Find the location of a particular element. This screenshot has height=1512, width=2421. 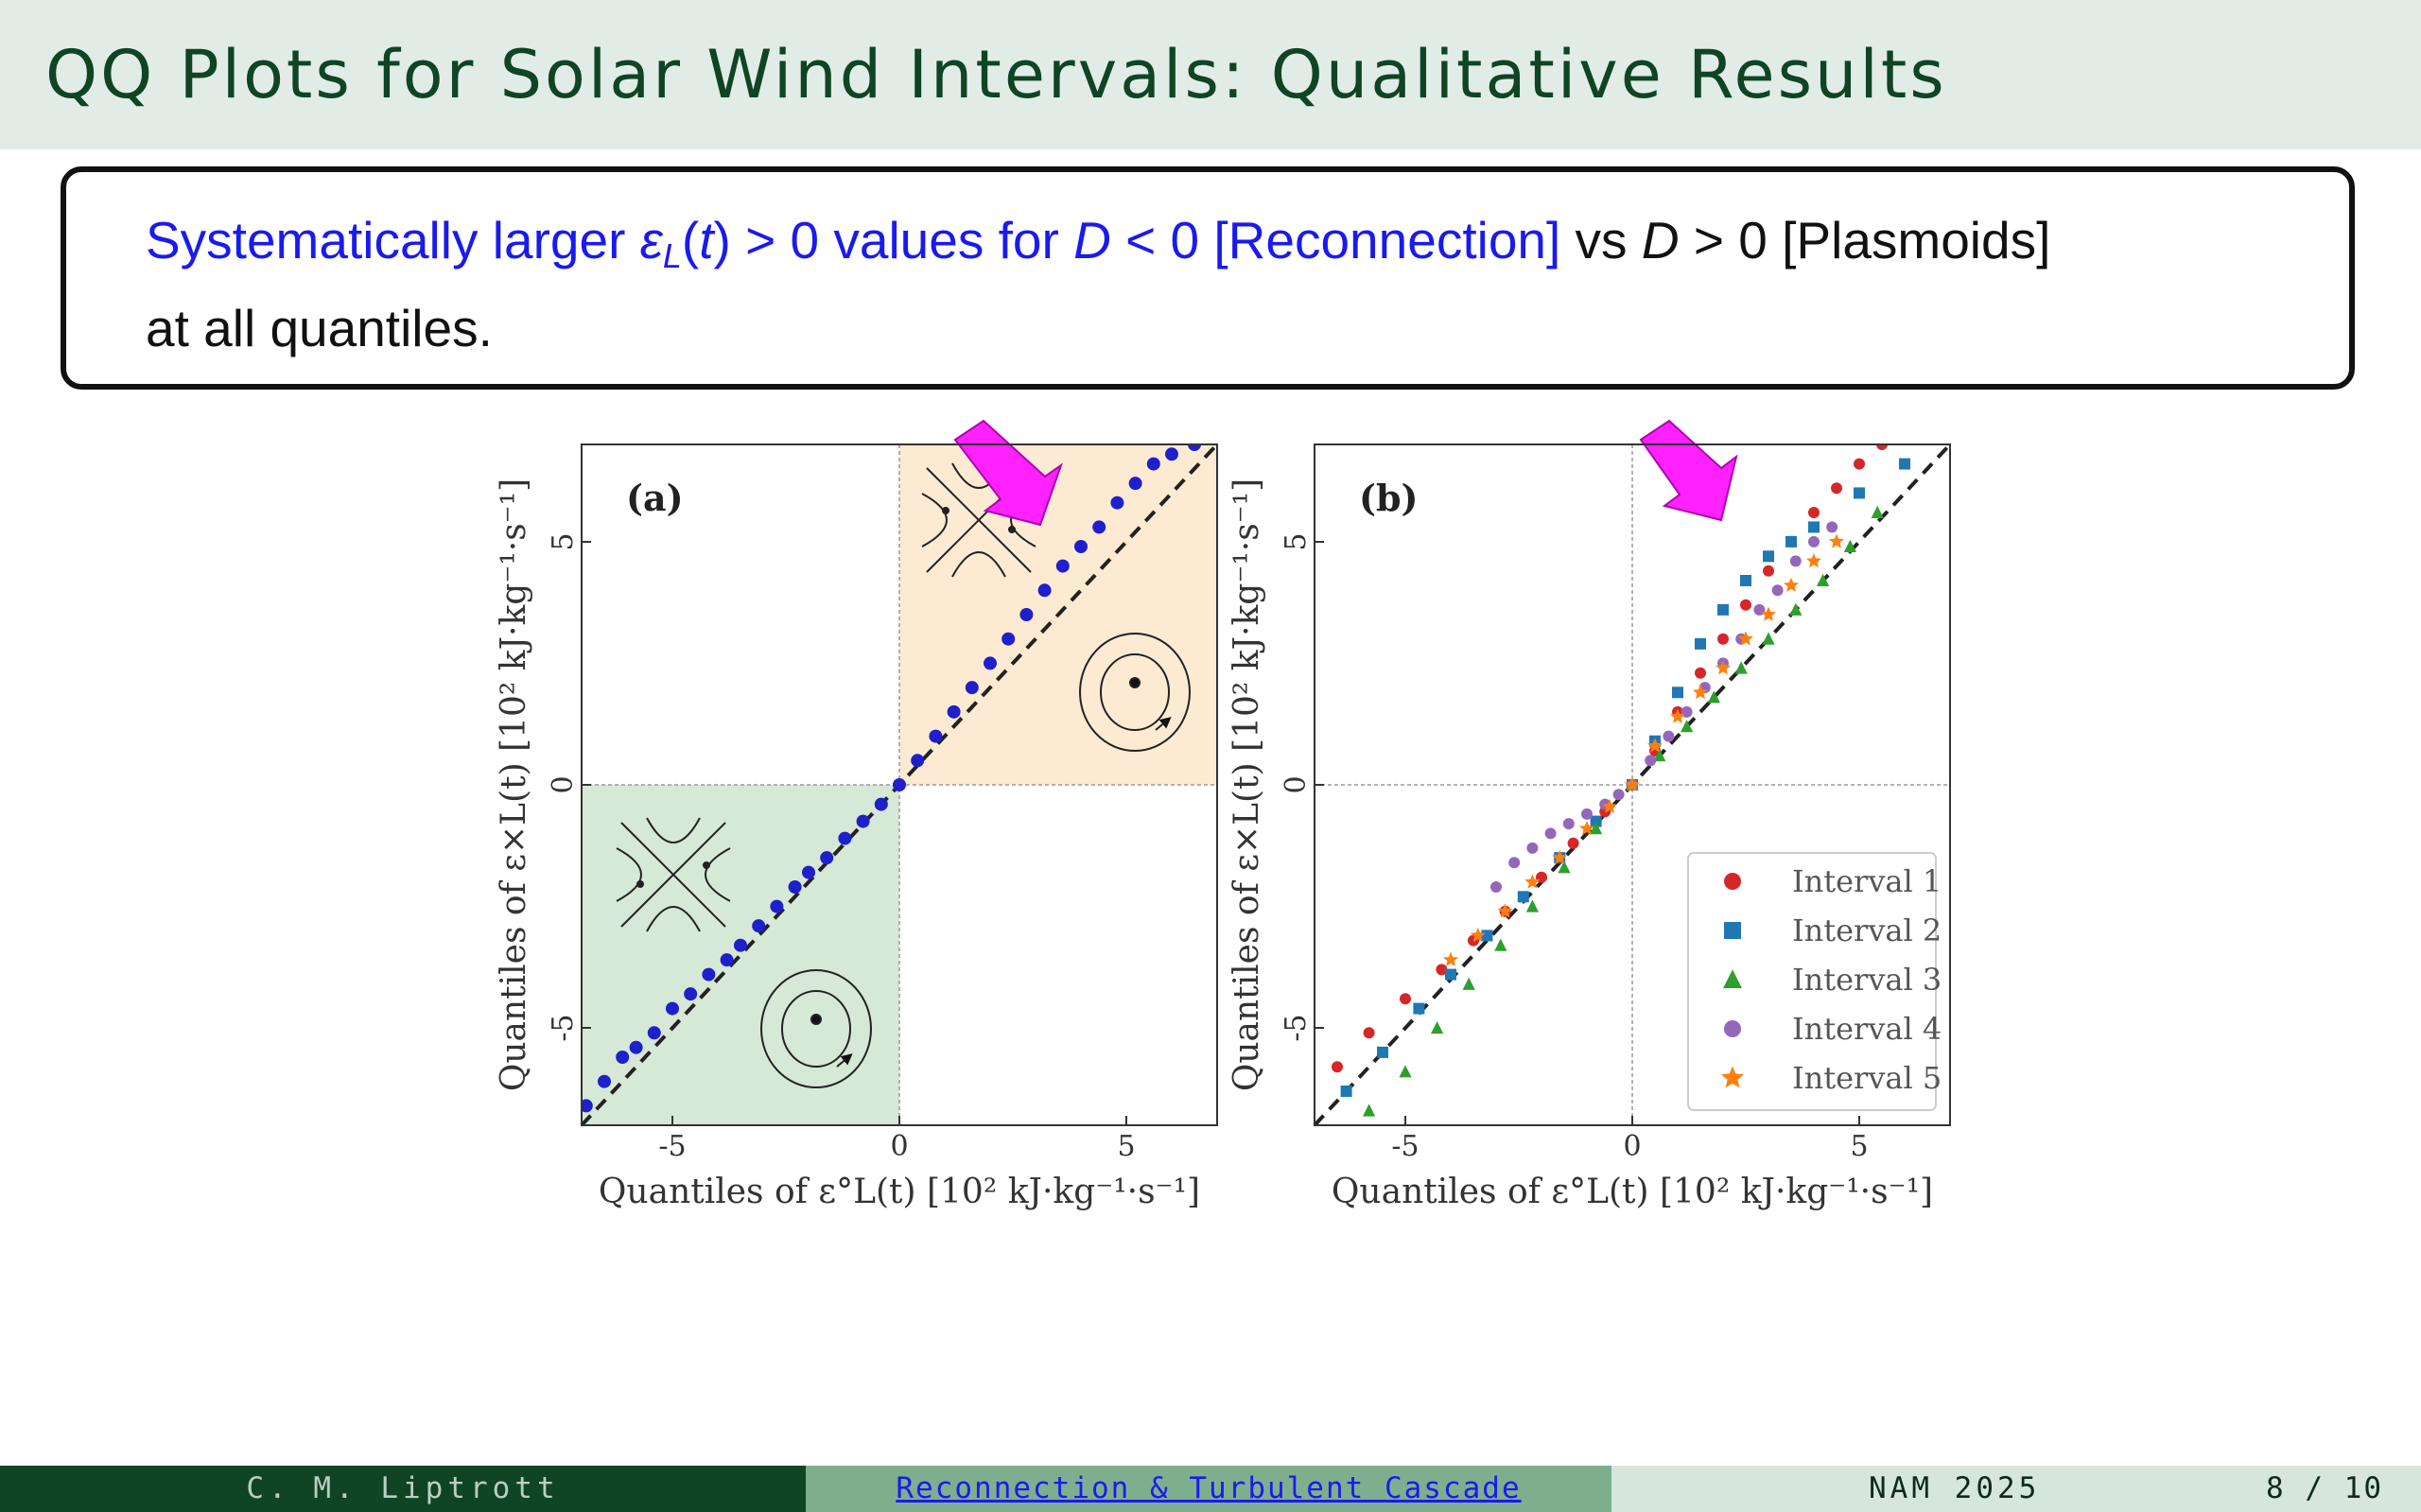

callout-paren-open: ( is located at coordinates (690, 240).